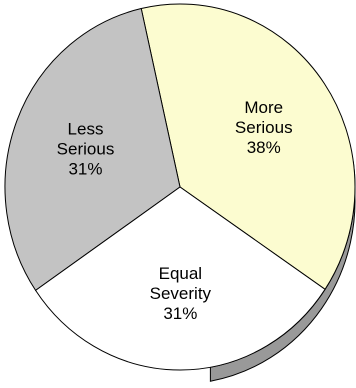 Image resolution: width=356 pixels, height=388 pixels. I want to click on pie-slice-category: More, so click(263, 107).